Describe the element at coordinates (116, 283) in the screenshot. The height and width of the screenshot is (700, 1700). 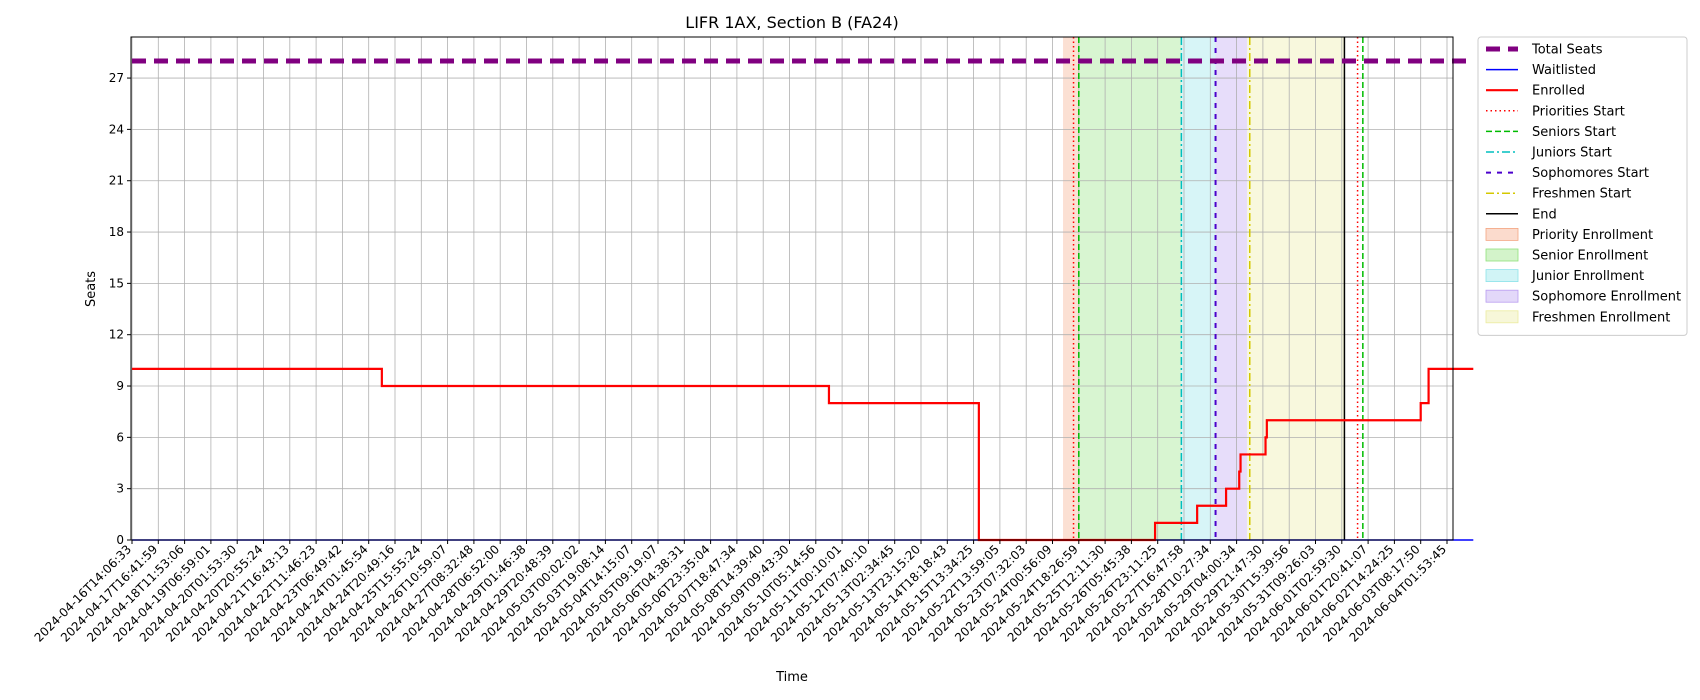
I see `y-tick-label: 15` at that location.